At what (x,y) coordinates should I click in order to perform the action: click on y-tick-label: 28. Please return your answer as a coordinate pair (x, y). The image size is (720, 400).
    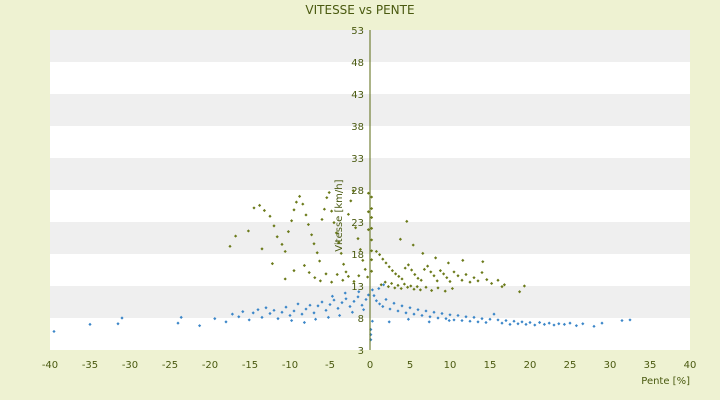
    Looking at the image, I should click on (357, 191).